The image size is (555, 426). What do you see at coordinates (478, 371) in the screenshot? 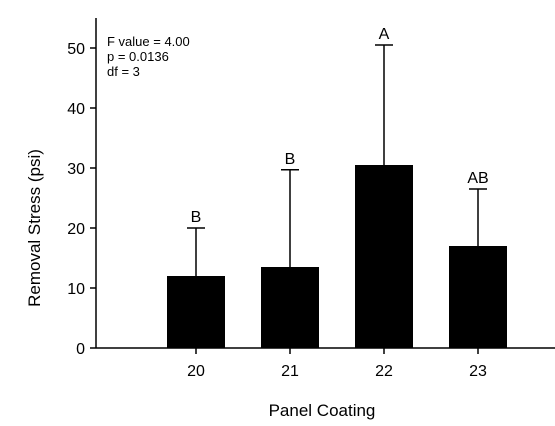
I see `x-tick-label: 23` at bounding box center [478, 371].